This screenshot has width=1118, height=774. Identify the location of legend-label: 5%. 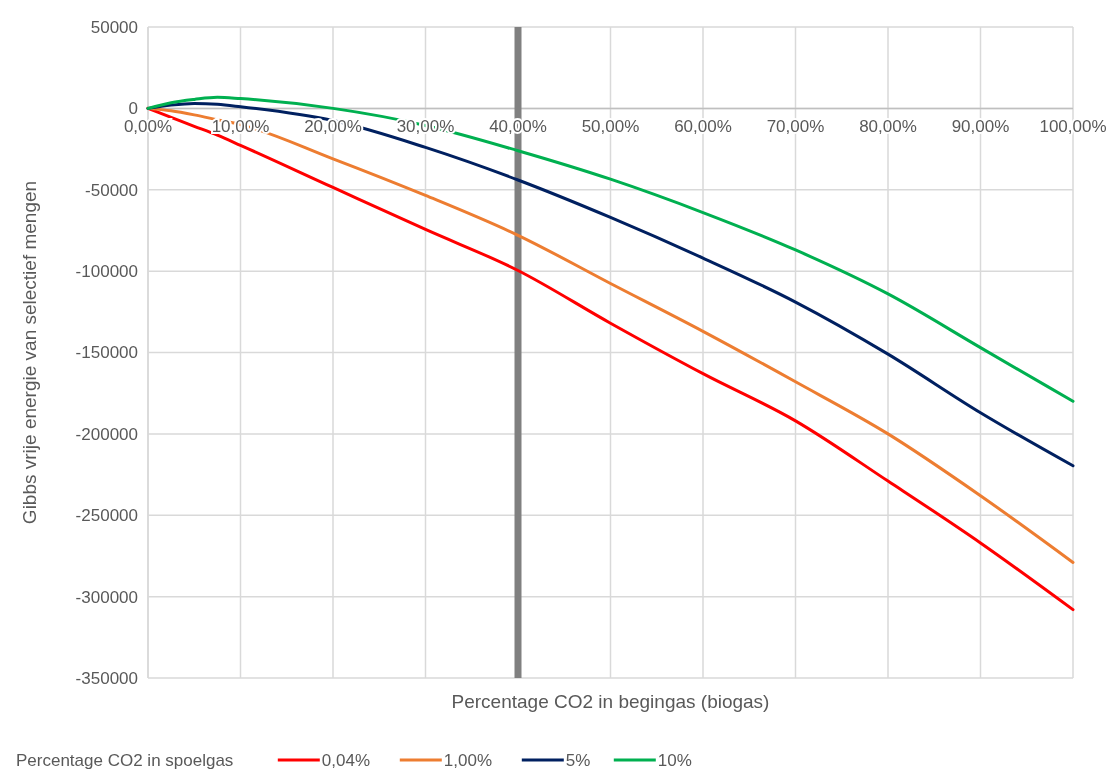
(578, 760).